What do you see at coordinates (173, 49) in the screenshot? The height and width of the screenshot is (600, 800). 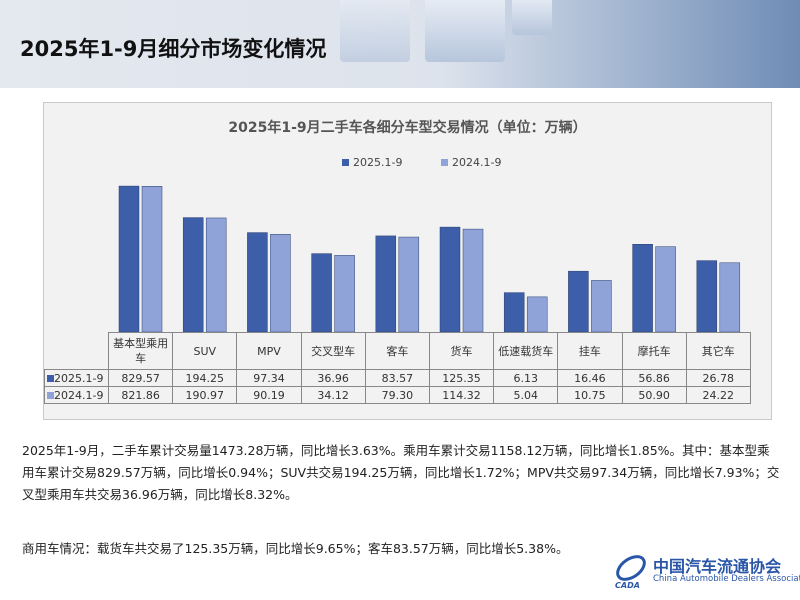 I see `page-title: 2025年1-9月细分市场变化情况` at bounding box center [173, 49].